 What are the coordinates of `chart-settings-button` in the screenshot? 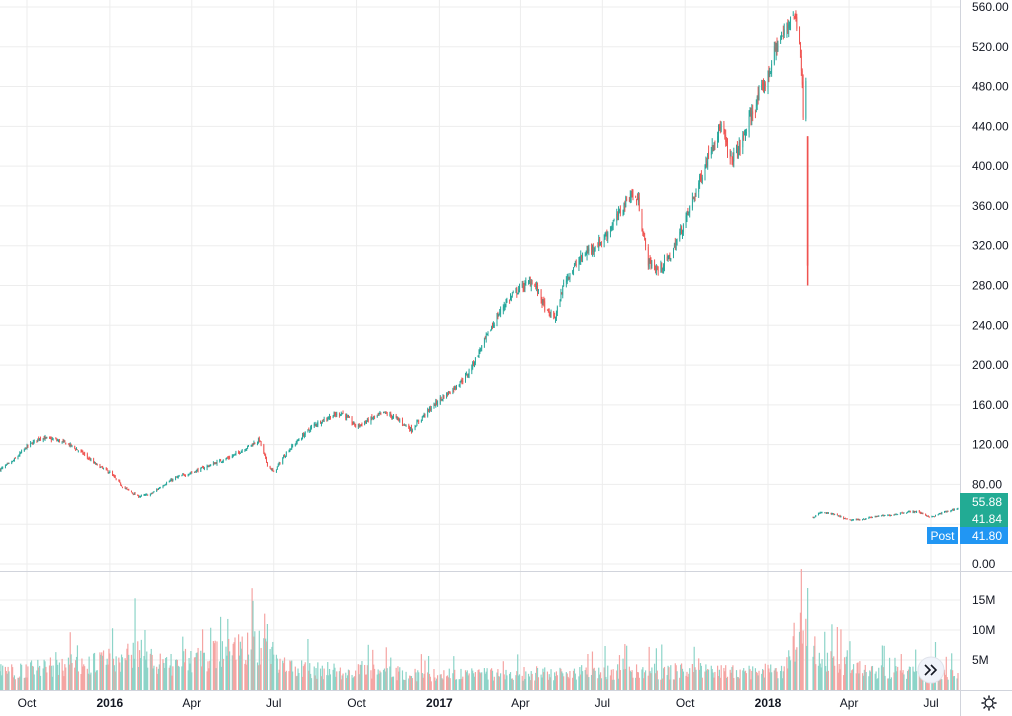 It's located at (989, 703).